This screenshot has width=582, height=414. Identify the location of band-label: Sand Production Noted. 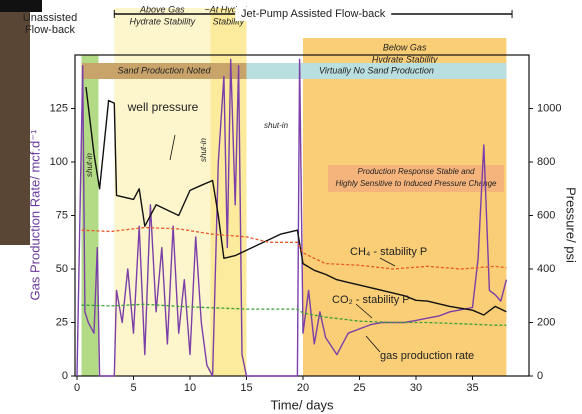
(164, 70).